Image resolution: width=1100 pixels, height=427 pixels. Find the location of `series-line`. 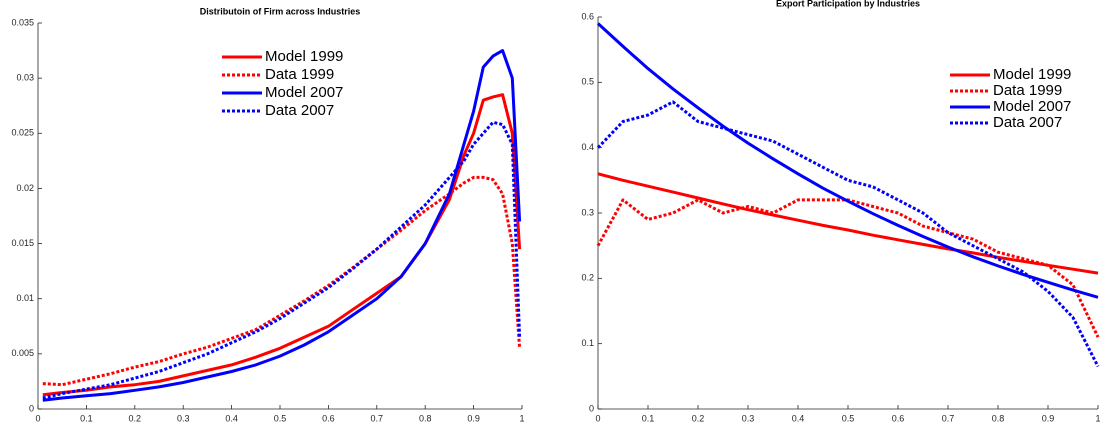

series-line is located at coordinates (848, 223).